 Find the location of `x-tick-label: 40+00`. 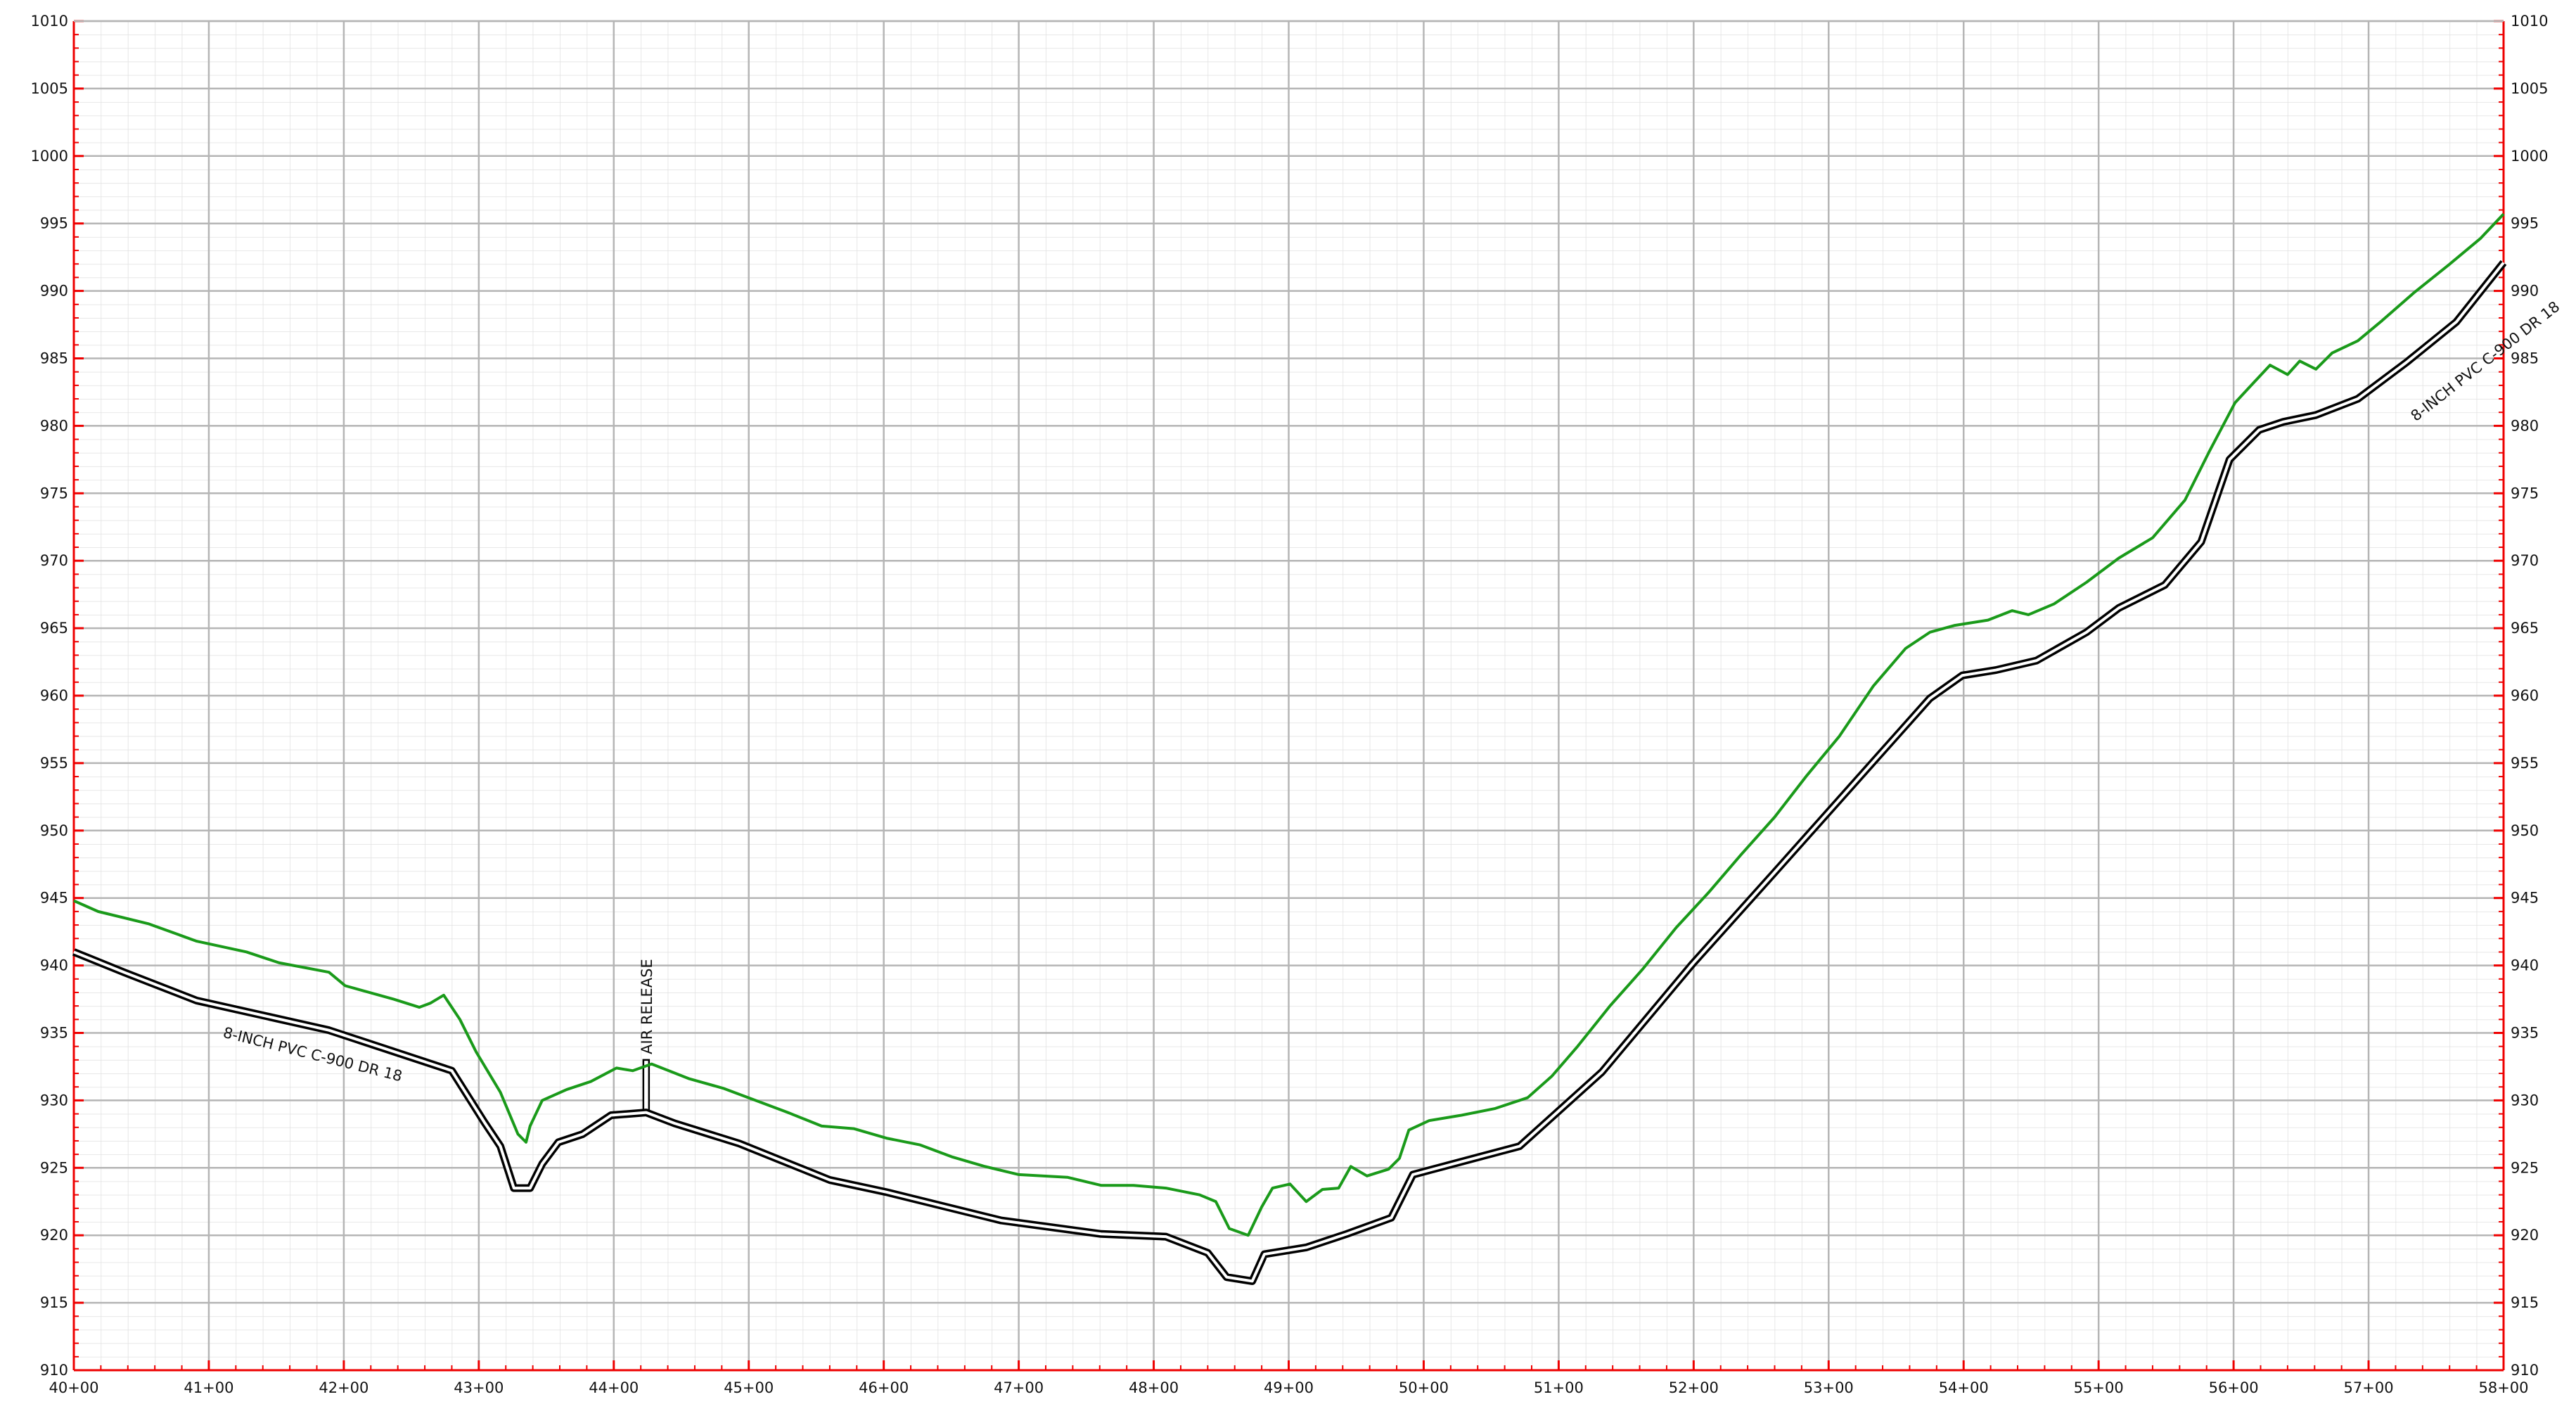

x-tick-label: 40+00 is located at coordinates (73, 1387).